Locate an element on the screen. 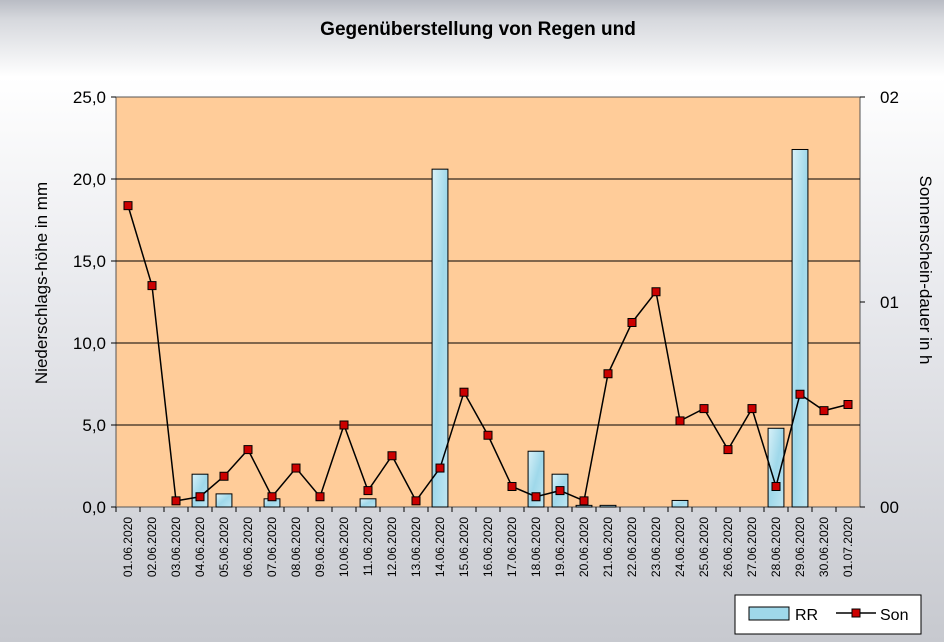 Image resolution: width=944 pixels, height=642 pixels. category-label: 03.06.2020 is located at coordinates (176, 547).